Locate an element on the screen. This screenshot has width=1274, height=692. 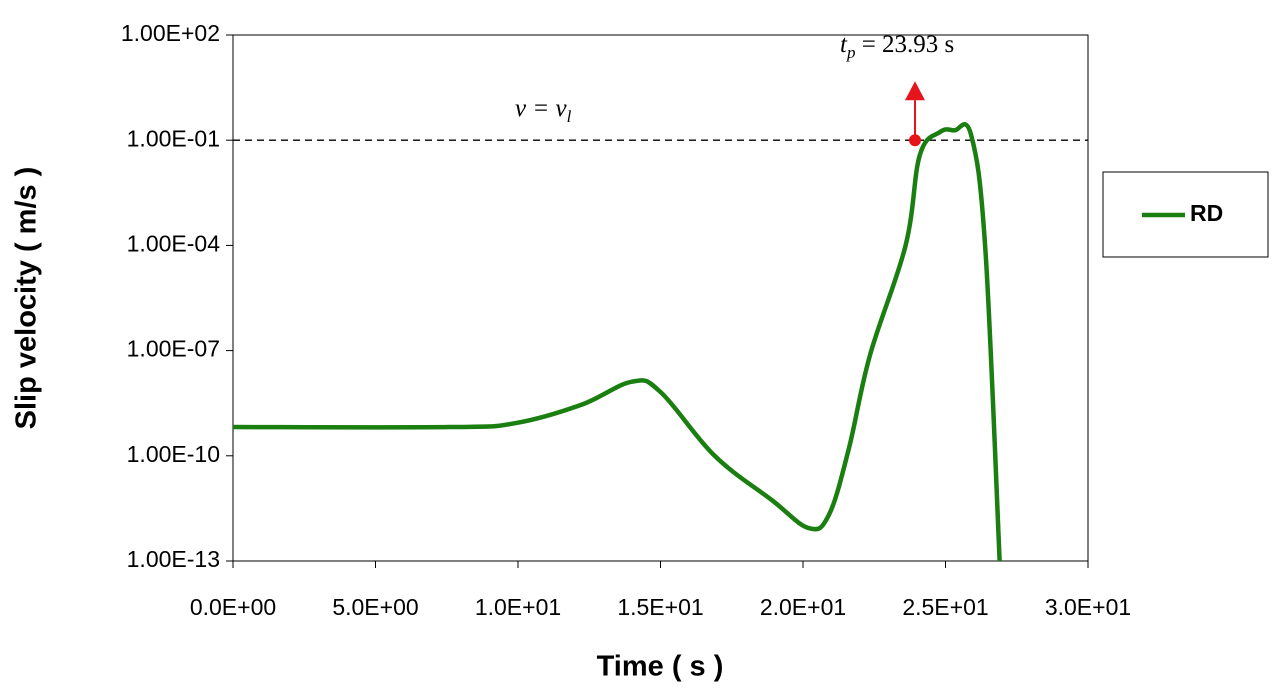
y-tick-label: 1.00E+02 is located at coordinates (170, 33).